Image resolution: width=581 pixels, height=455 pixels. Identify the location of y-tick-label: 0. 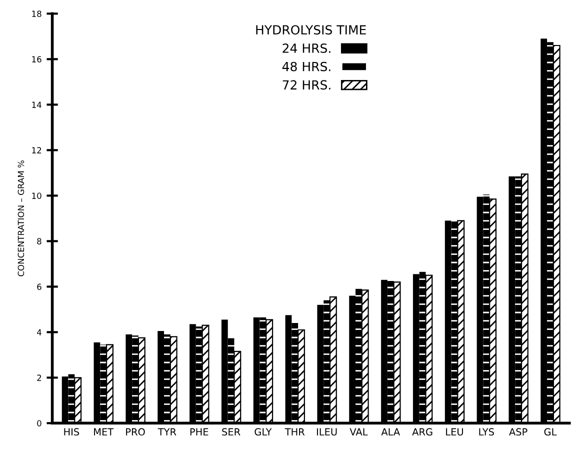
(39, 423).